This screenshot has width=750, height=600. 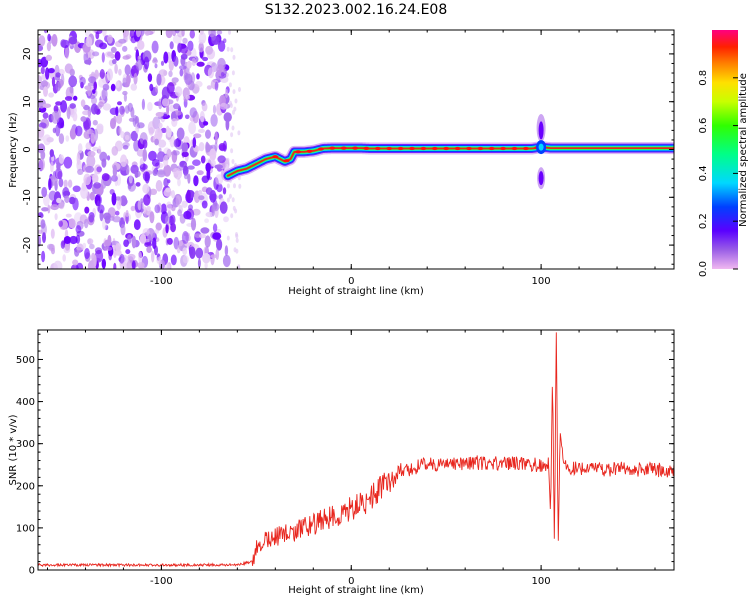 What do you see at coordinates (140, 149) in the screenshot?
I see `spectrogram-noise-region` at bounding box center [140, 149].